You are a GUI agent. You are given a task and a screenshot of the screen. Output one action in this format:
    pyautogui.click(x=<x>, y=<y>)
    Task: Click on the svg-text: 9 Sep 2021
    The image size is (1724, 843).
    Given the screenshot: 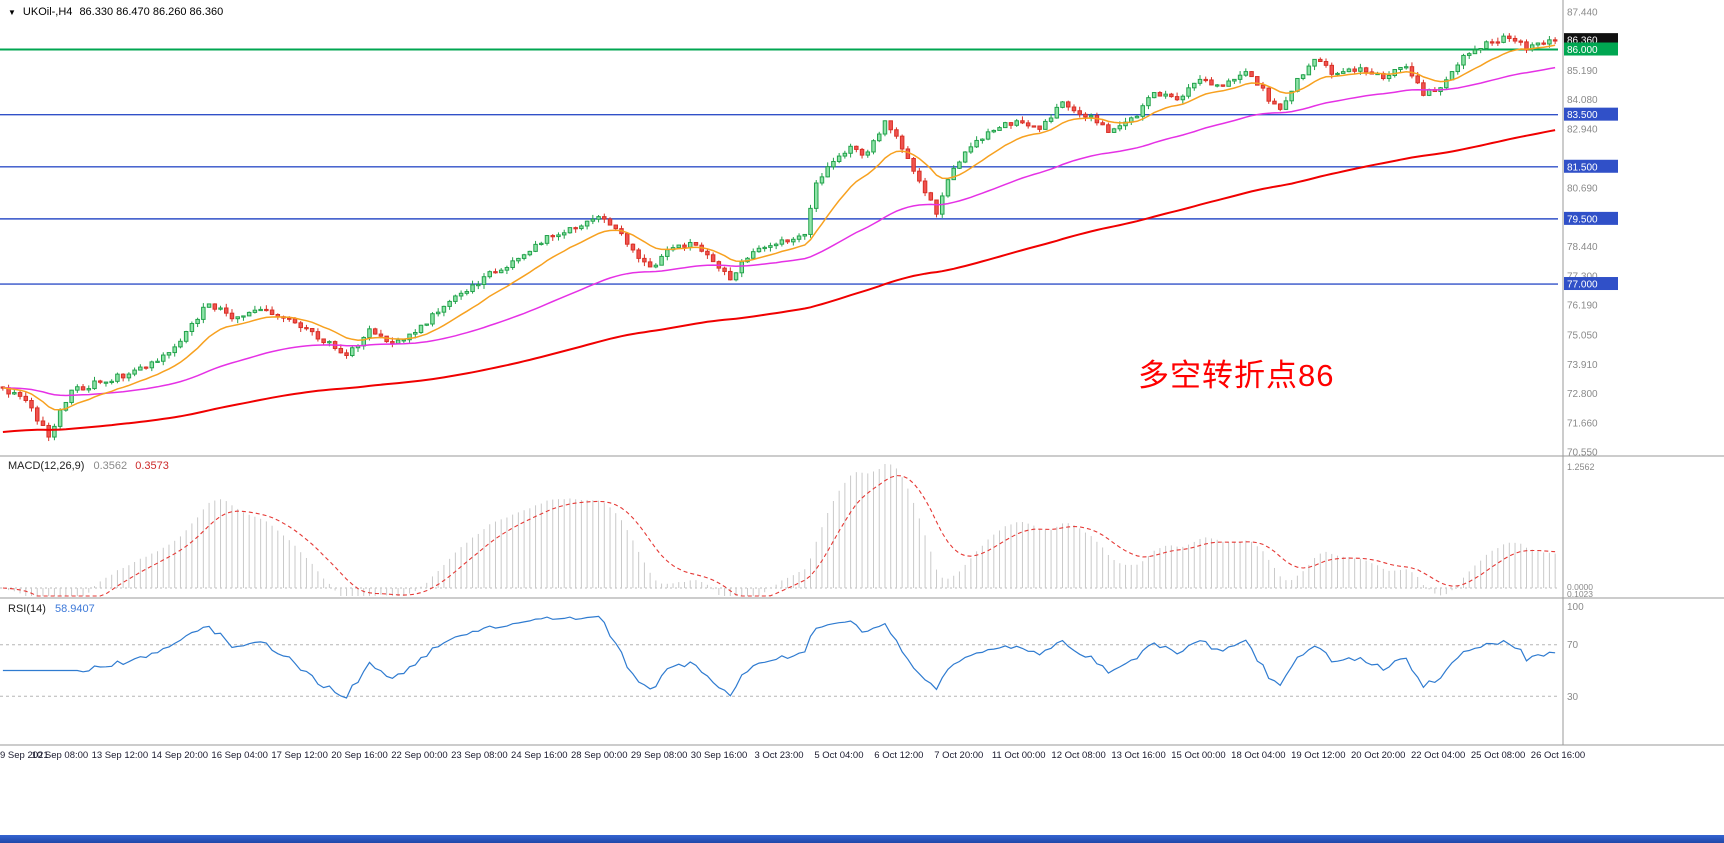 What is the action you would take?
    pyautogui.click(x=24, y=755)
    